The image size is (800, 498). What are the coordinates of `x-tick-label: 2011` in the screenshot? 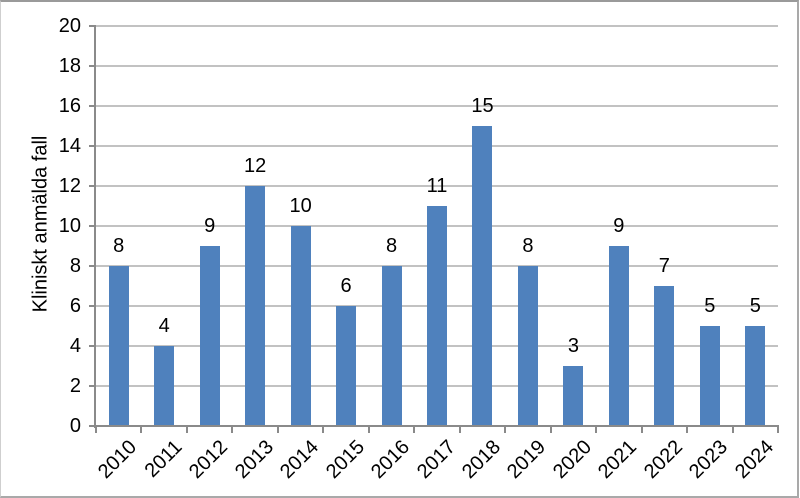 It's located at (163, 459).